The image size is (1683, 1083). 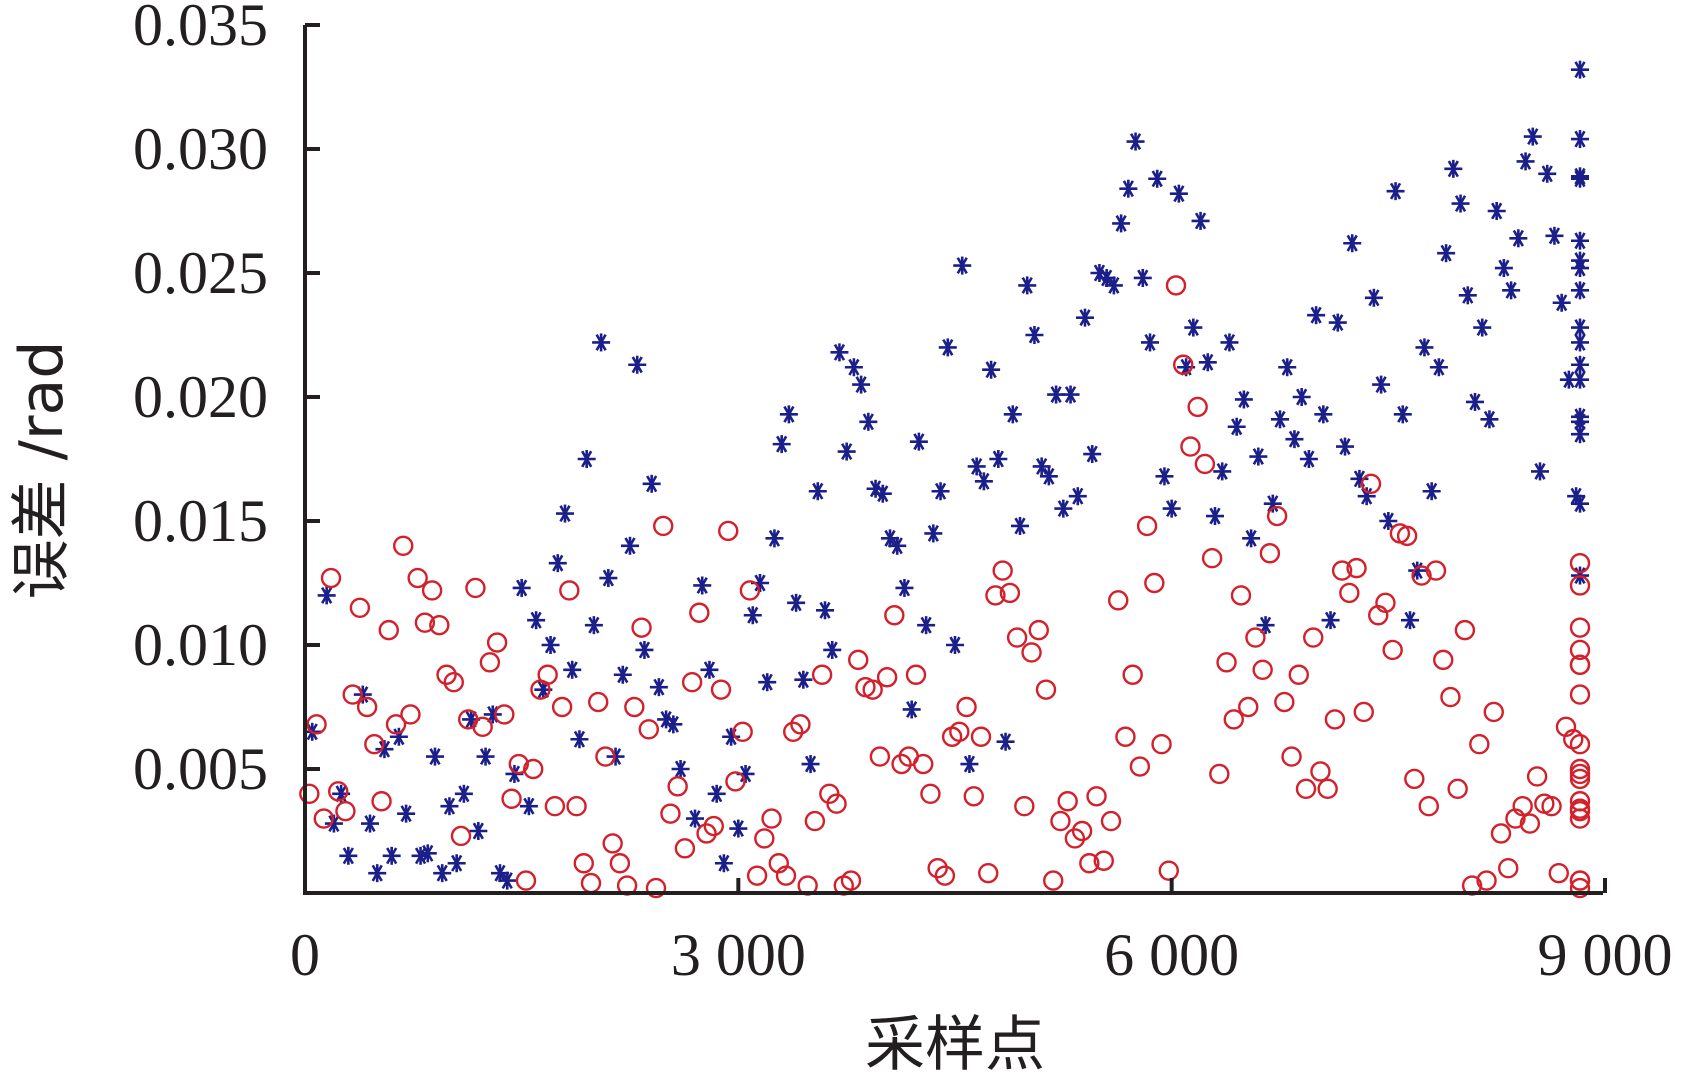 What do you see at coordinates (200, 769) in the screenshot?
I see `y-tick-label: 0.005` at bounding box center [200, 769].